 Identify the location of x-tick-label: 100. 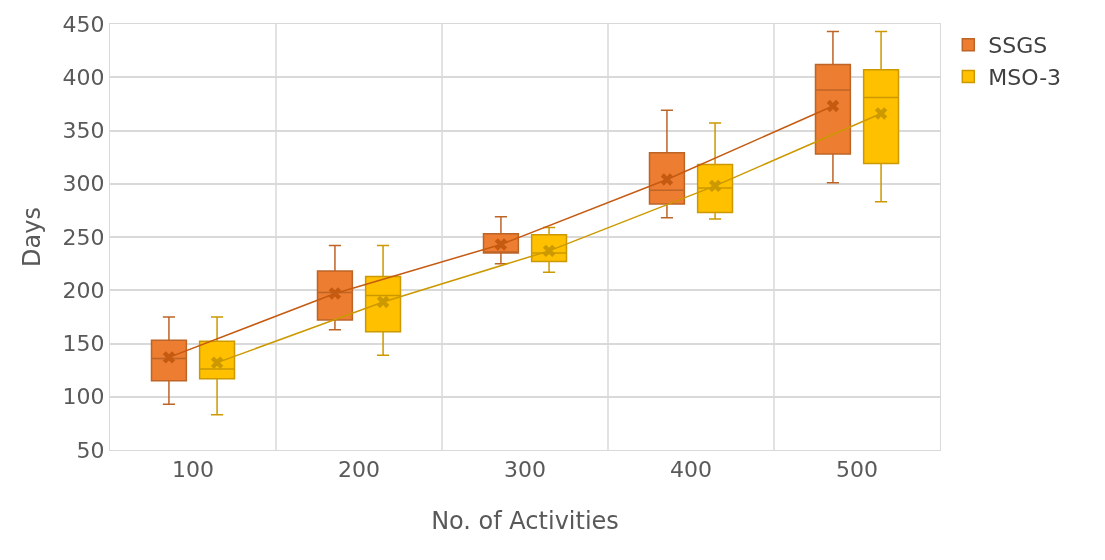
(193, 470).